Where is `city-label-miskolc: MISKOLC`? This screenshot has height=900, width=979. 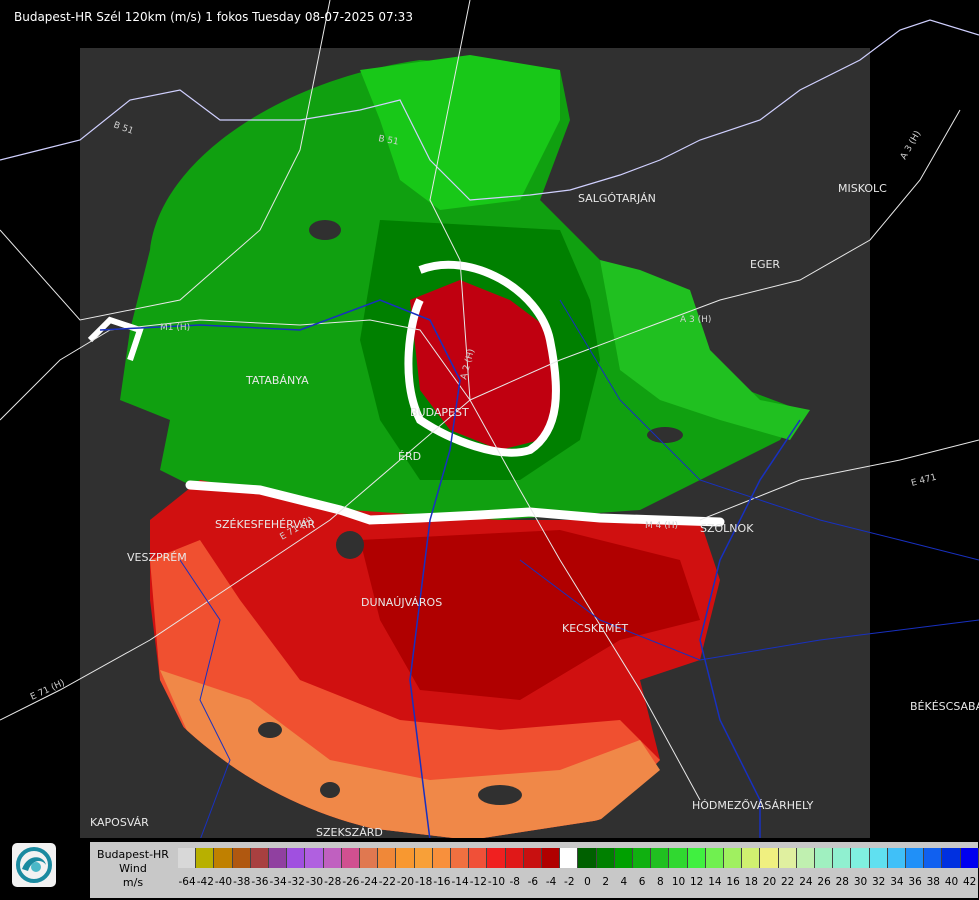
city-label-miskolc: MISKOLC is located at coordinates (862, 188).